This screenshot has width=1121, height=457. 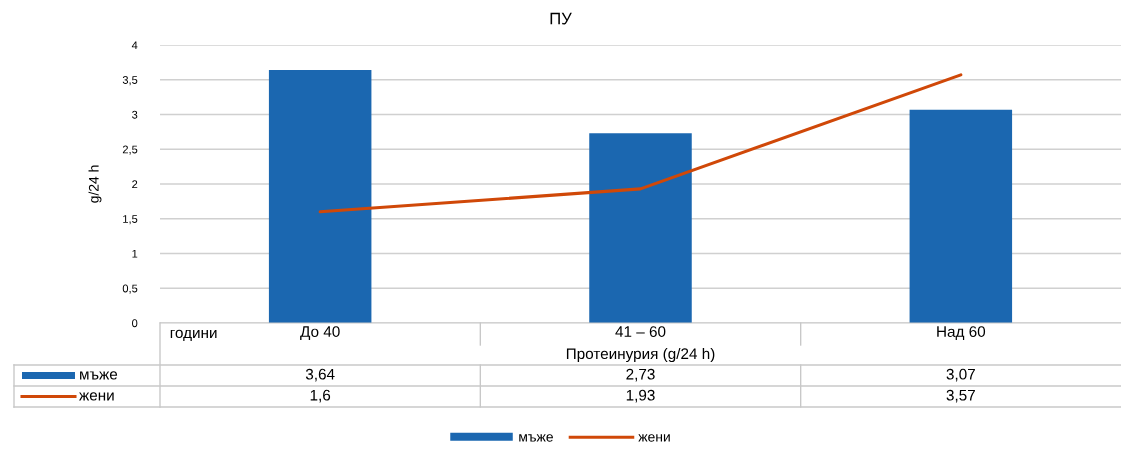 I want to click on data-label: 1,6, so click(x=320, y=396).